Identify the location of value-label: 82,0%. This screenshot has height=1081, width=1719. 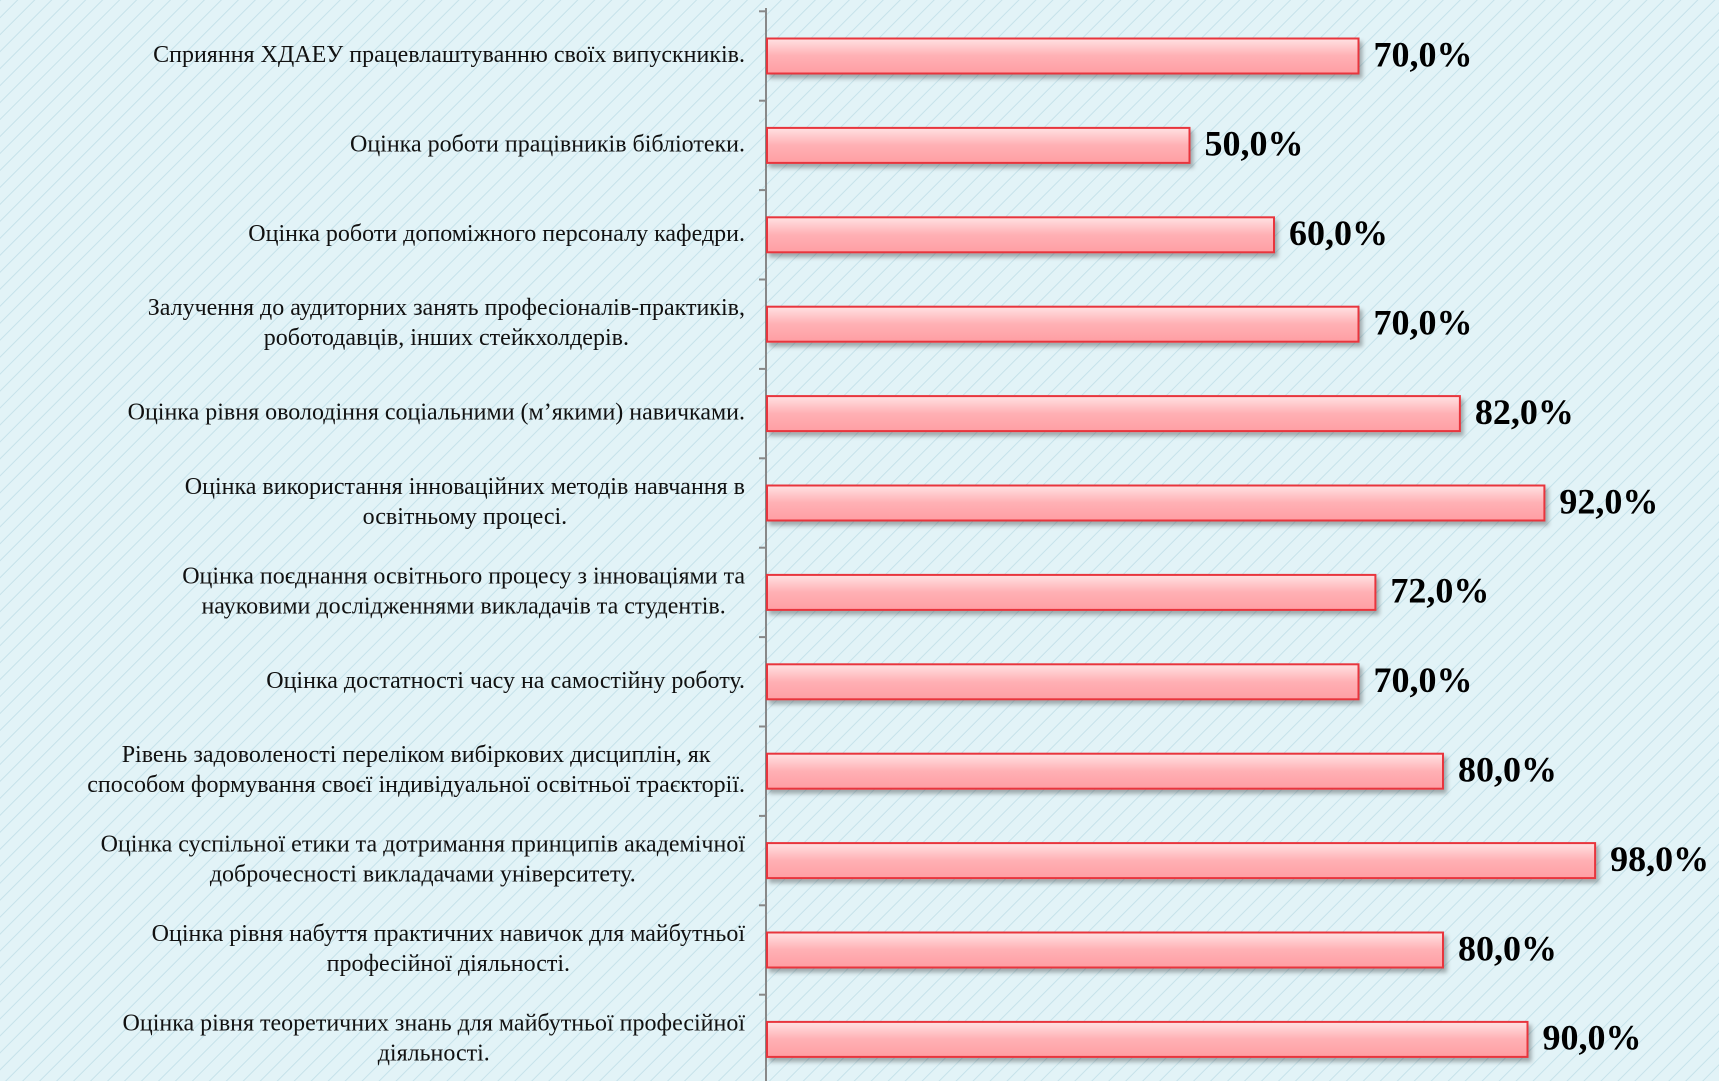
(1524, 412).